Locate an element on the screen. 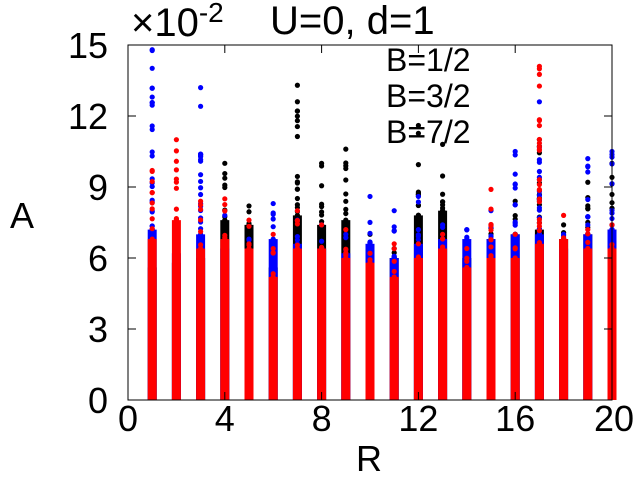  y-tick-label: 15 is located at coordinates (88, 45).